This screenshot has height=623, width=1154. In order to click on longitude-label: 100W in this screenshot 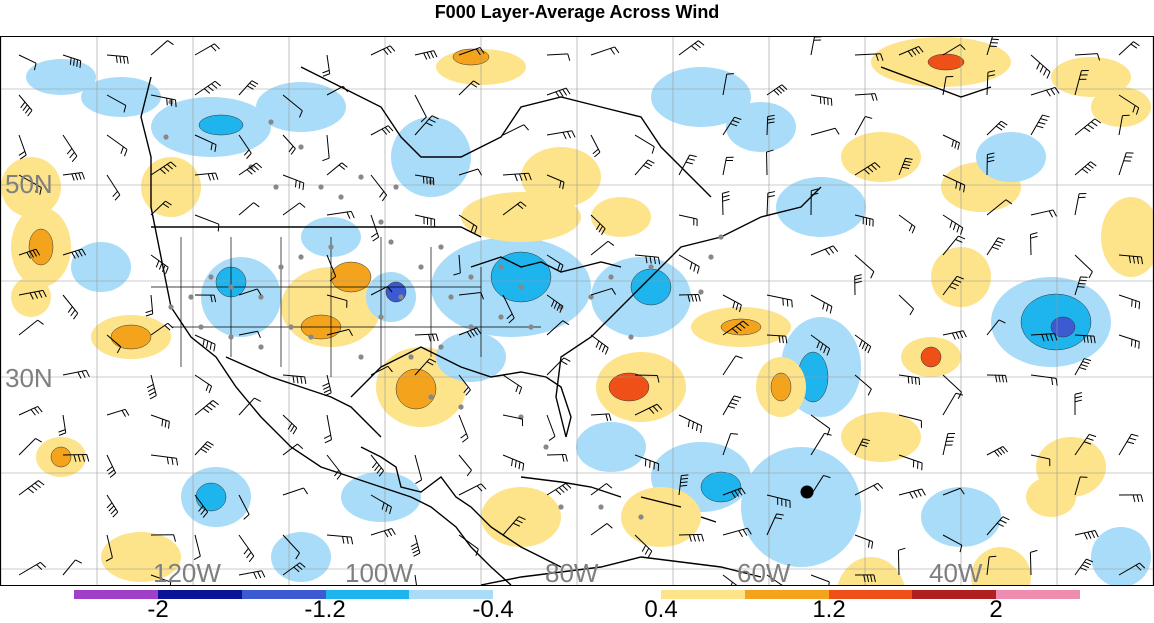, I will do `click(379, 571)`.